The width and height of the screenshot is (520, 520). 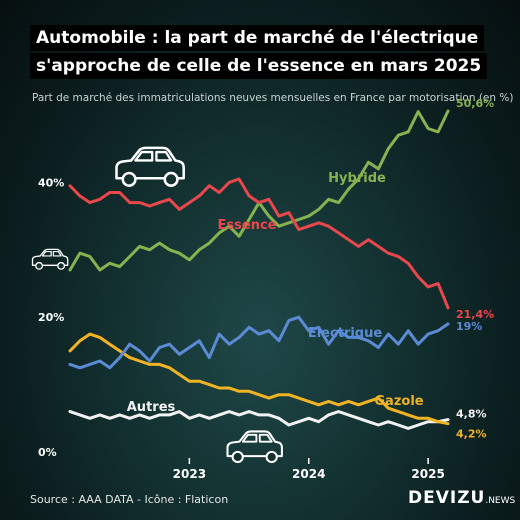 I want to click on series-line-electrique, so click(x=259, y=342).